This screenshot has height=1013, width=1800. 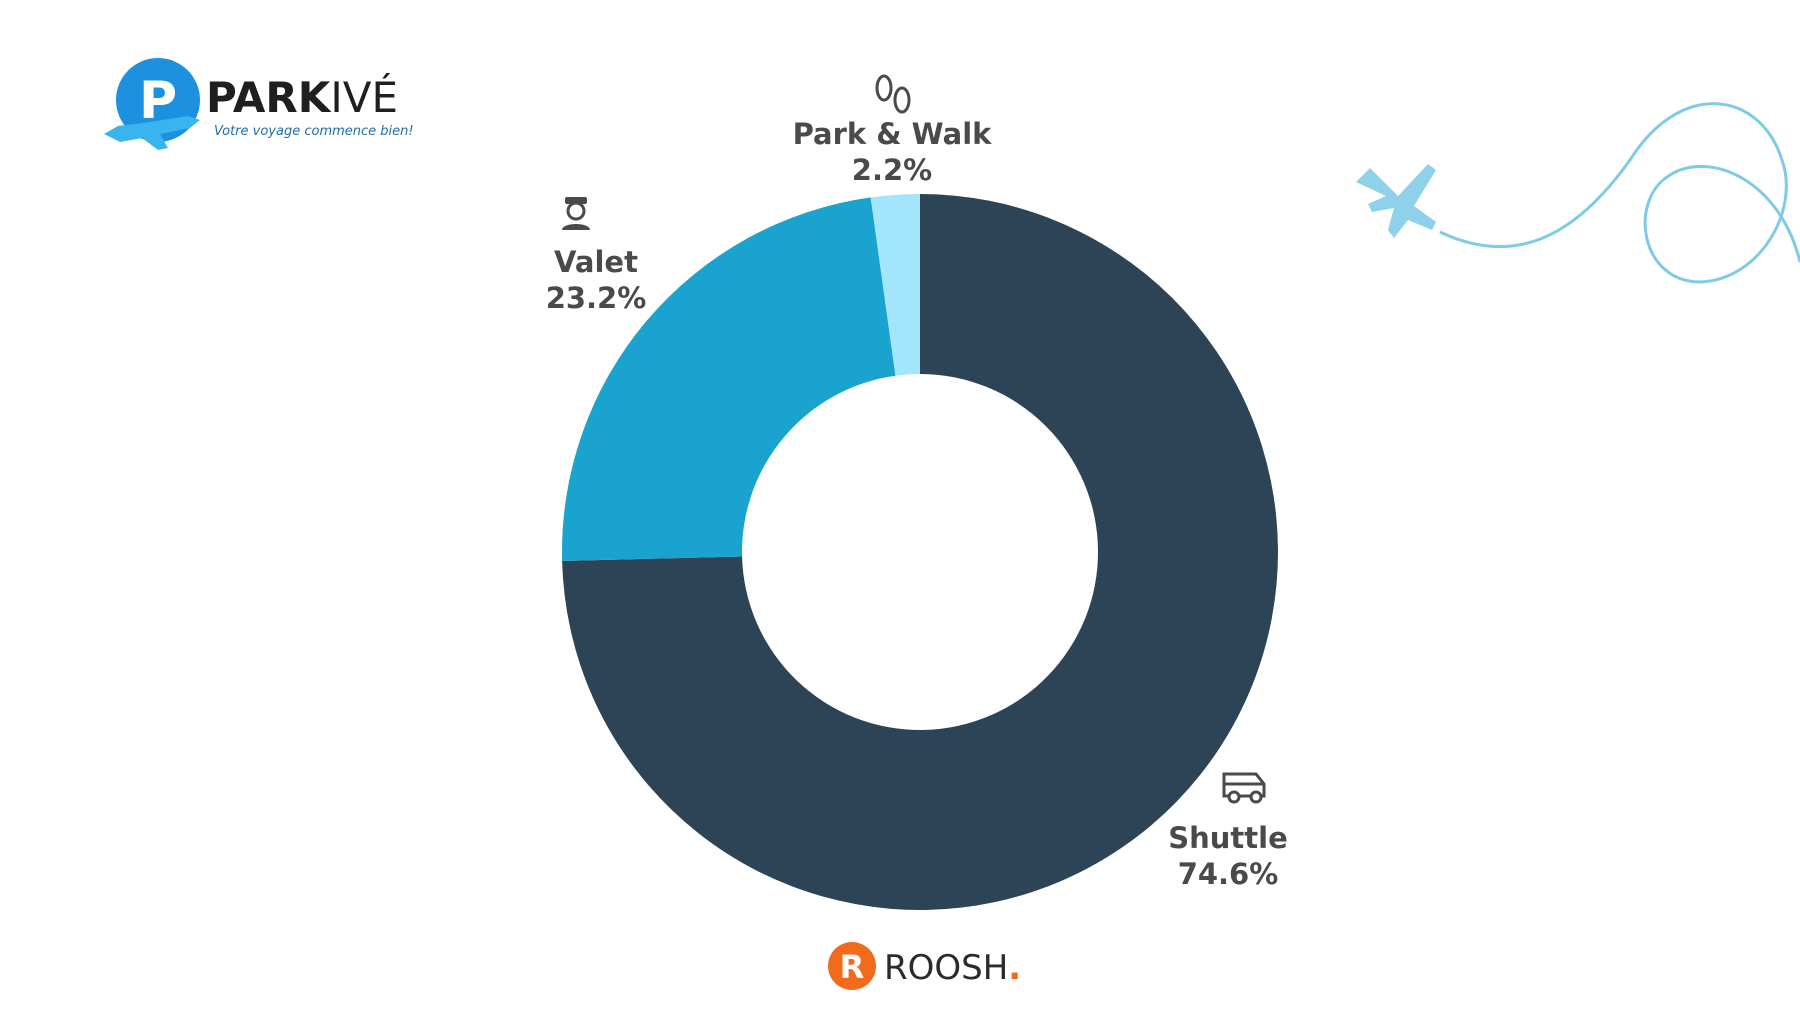 What do you see at coordinates (576, 200) in the screenshot?
I see `valet-cap` at bounding box center [576, 200].